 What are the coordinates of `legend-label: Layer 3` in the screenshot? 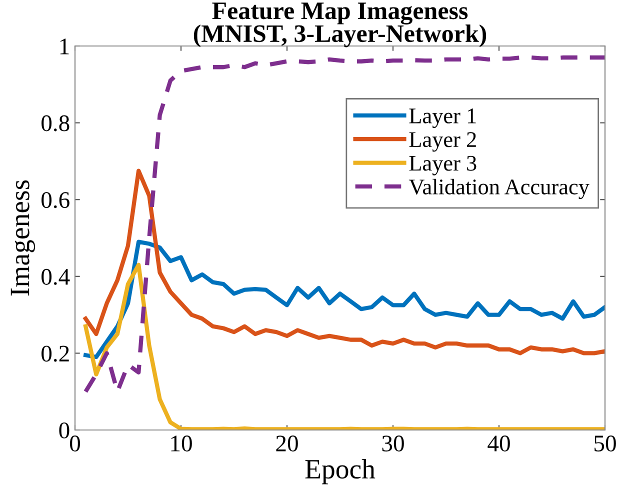 It's located at (442, 166).